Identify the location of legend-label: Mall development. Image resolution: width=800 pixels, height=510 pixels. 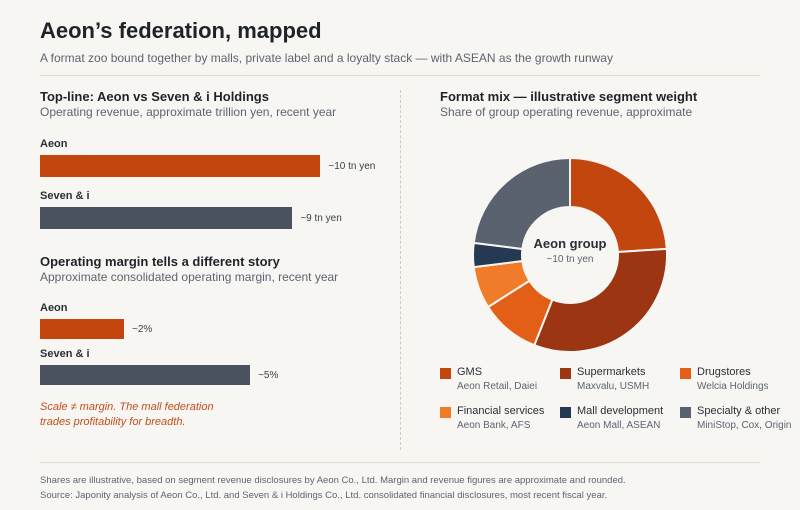
(620, 411).